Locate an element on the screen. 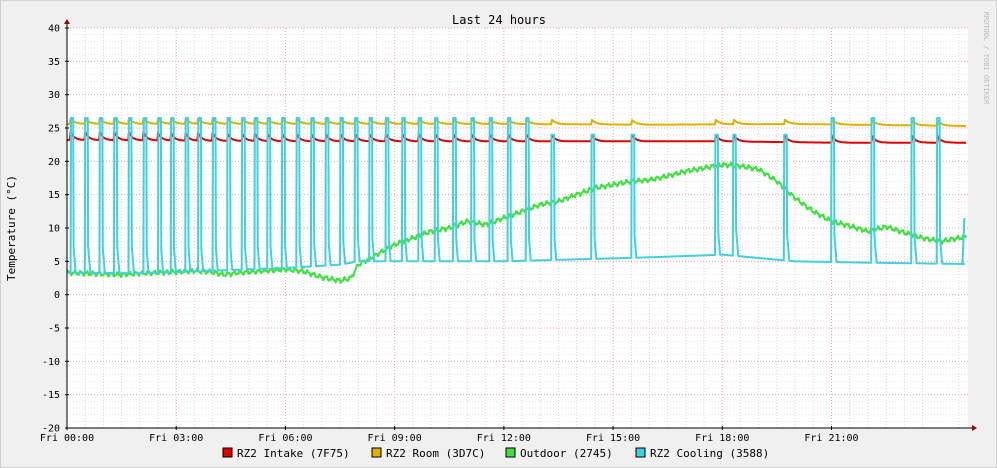 This screenshot has width=997, height=468. y-tick-label: 25 is located at coordinates (54, 129).